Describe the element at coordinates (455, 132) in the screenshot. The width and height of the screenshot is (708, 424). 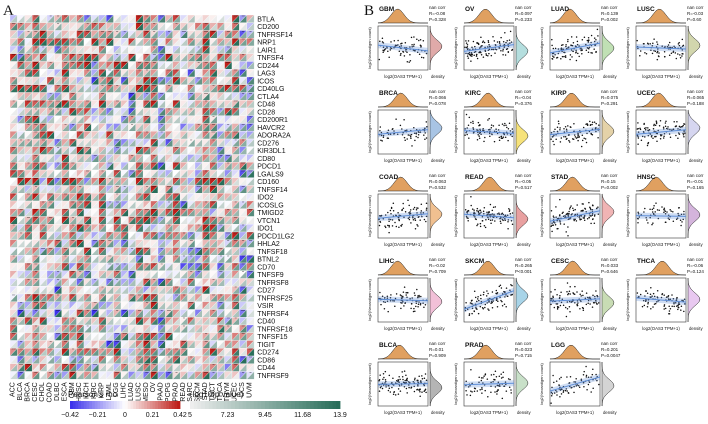
I see `y-axis-label: log2(Neoantigen count)` at that location.